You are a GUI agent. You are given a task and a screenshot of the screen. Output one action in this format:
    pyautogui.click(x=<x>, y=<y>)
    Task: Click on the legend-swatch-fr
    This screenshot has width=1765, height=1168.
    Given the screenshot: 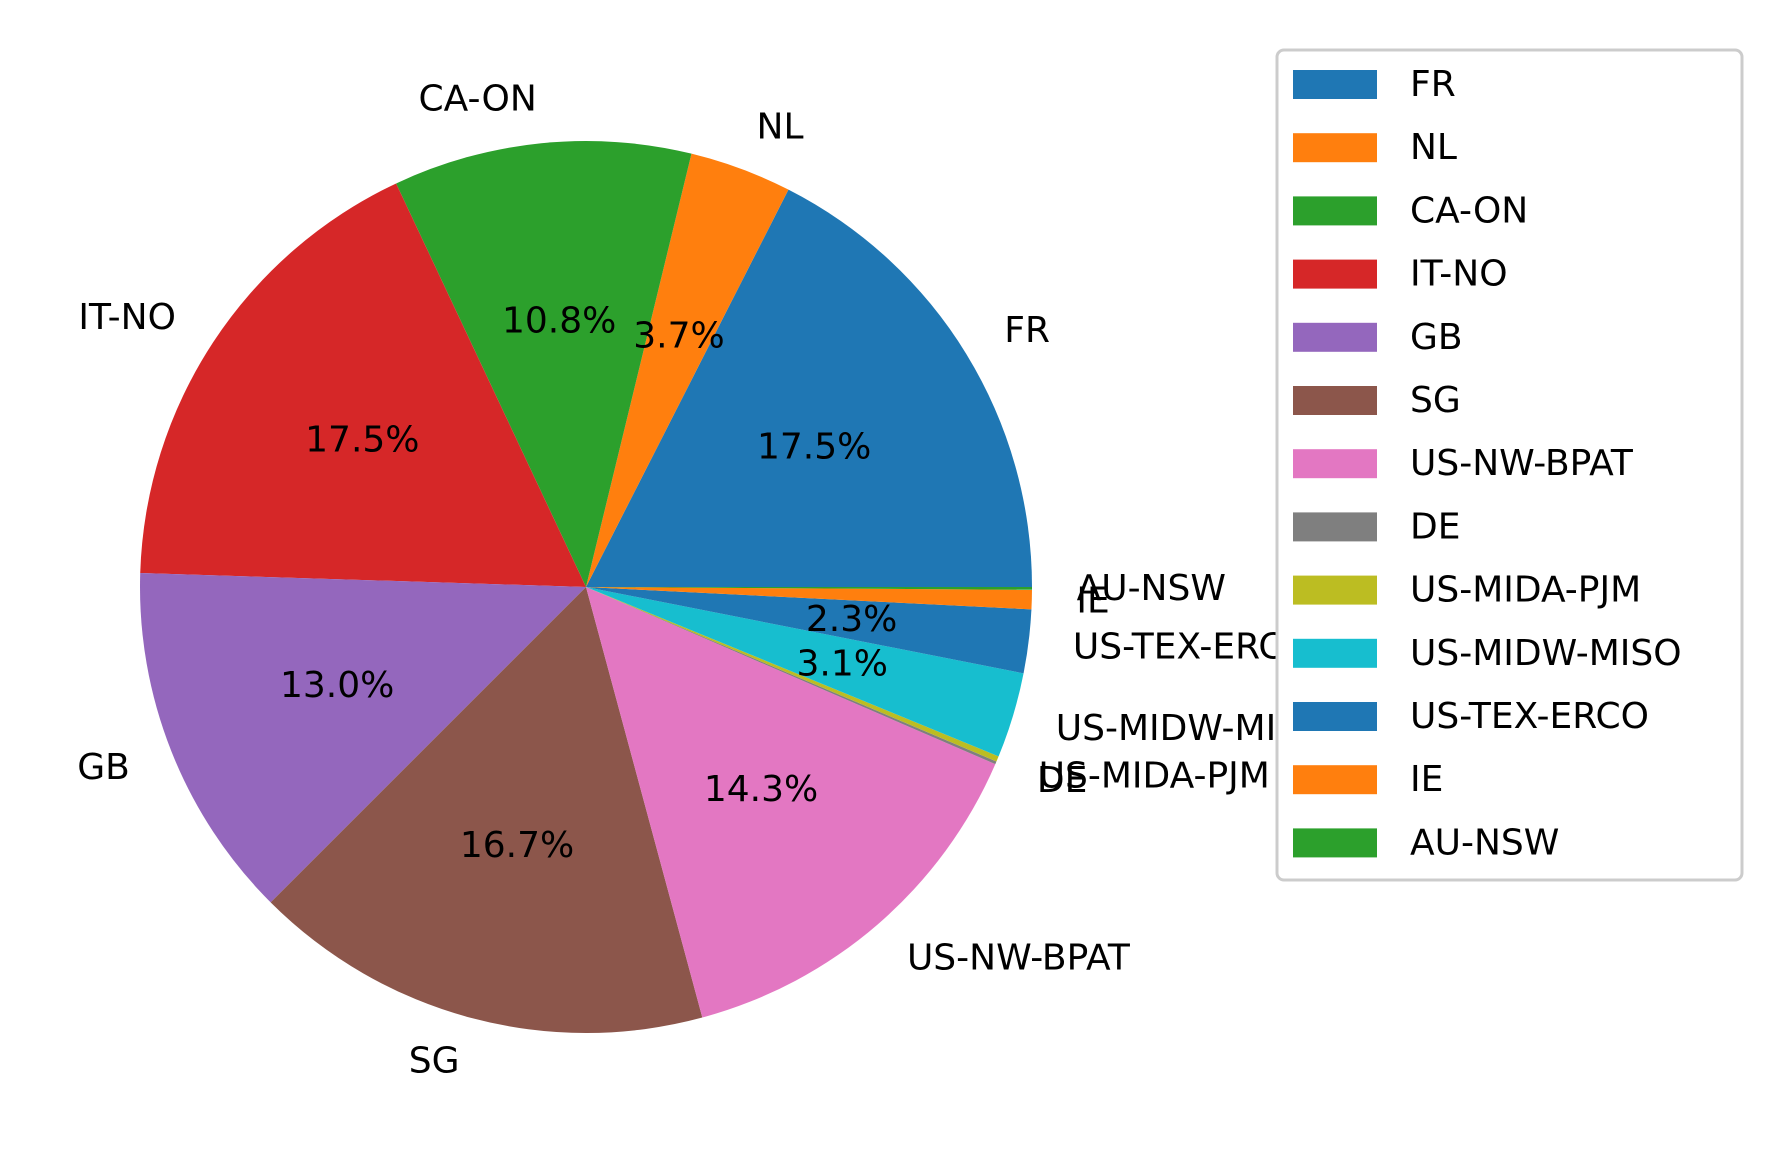 What is the action you would take?
    pyautogui.click(x=1335, y=84)
    